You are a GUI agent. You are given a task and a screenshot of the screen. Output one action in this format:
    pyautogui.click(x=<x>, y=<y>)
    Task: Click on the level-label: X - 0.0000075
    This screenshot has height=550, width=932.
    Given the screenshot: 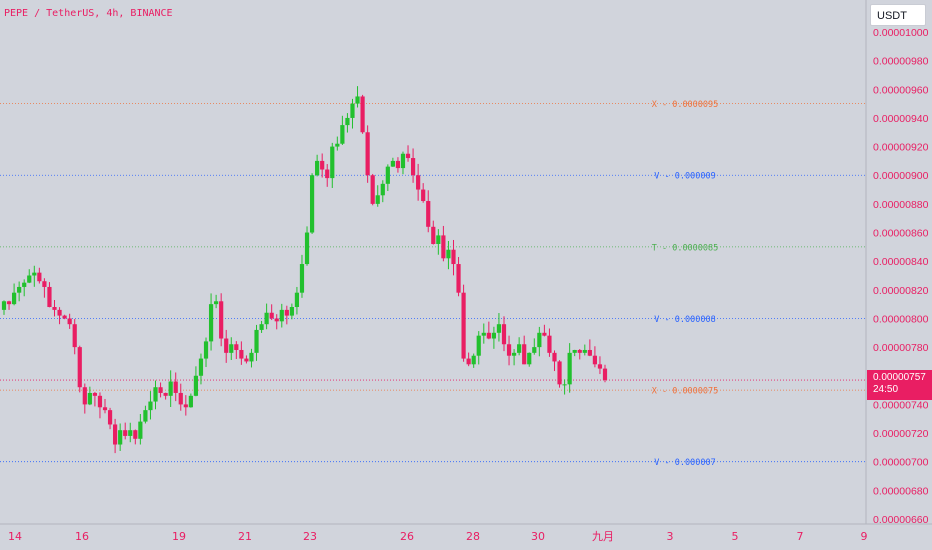 What is the action you would take?
    pyautogui.click(x=685, y=392)
    